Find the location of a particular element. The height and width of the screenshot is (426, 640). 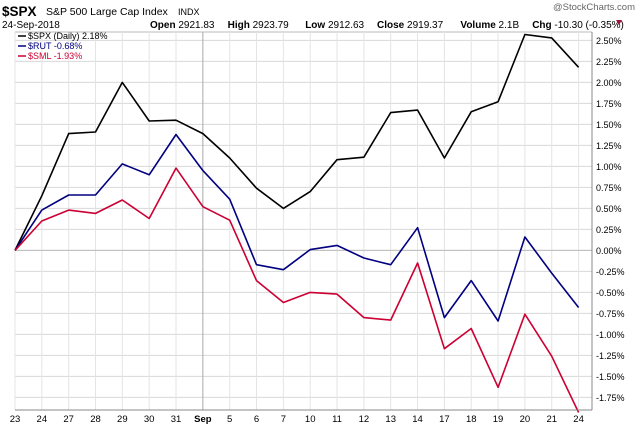

legend-entry: $SPX (Daily) 2.18% is located at coordinates (68, 36).